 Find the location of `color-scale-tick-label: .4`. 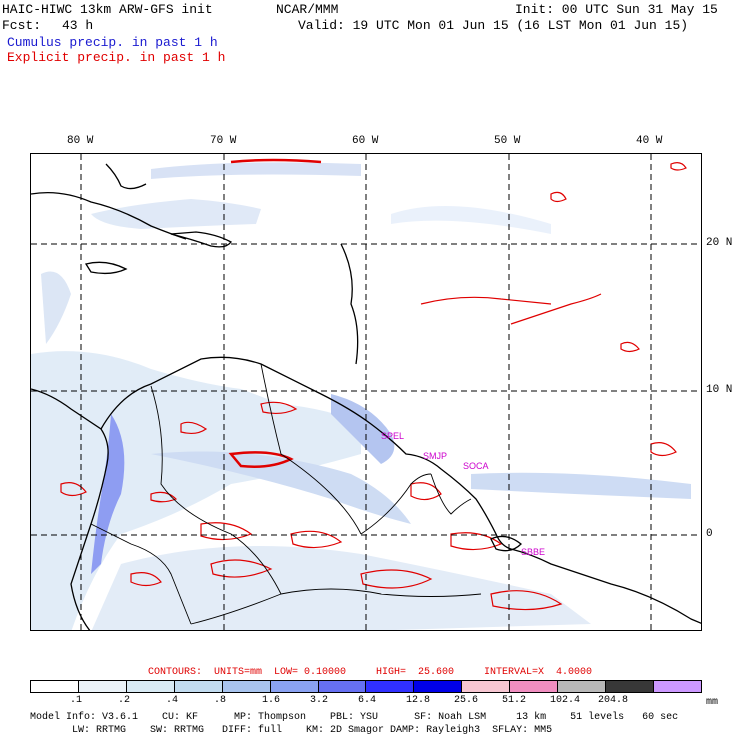

color-scale-tick-label: .4 is located at coordinates (172, 700).